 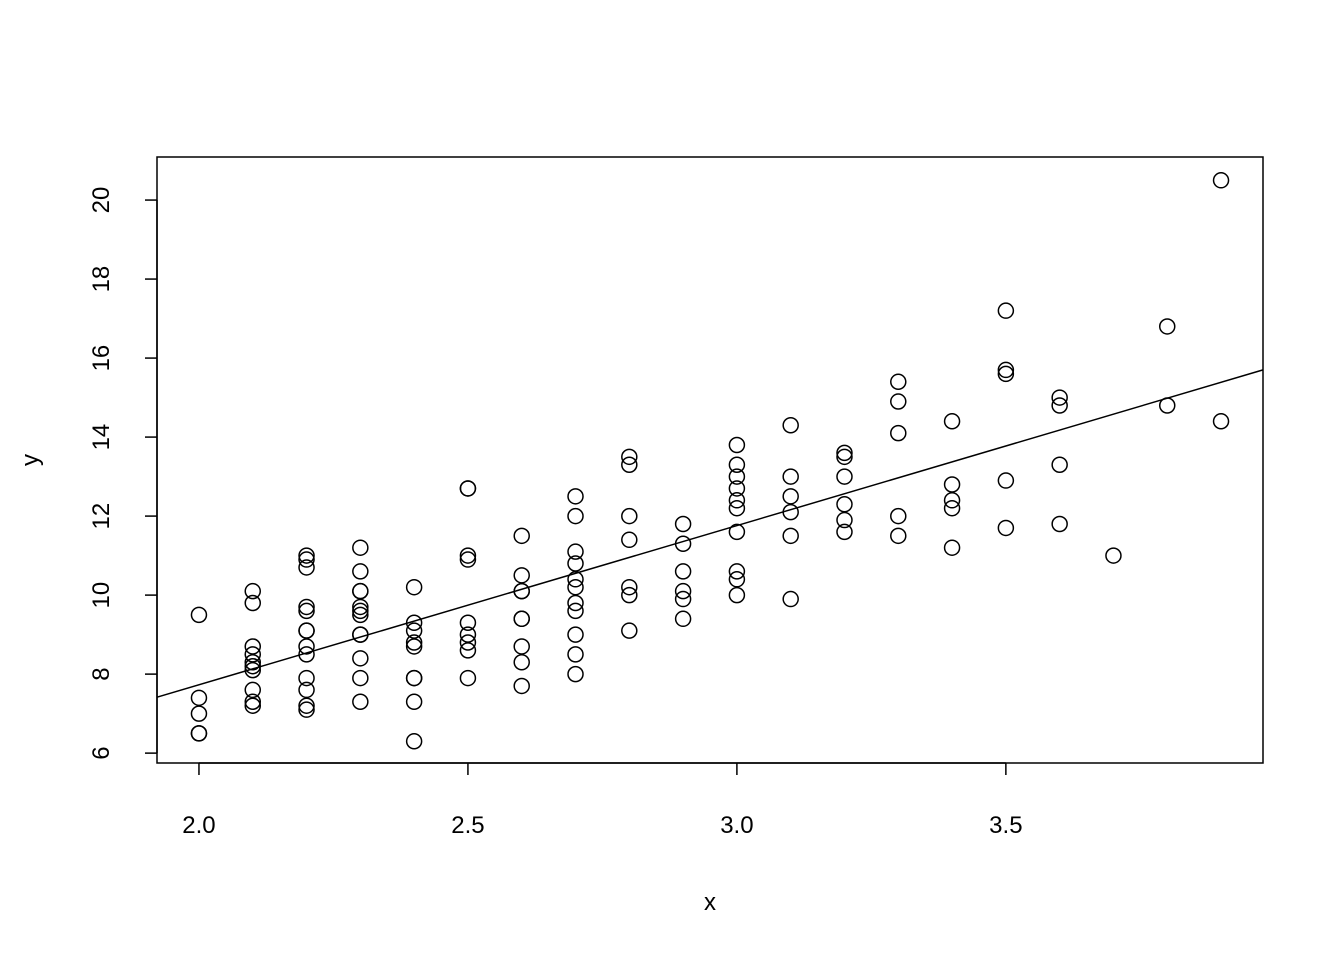 What do you see at coordinates (101, 595) in the screenshot?
I see `y-tick-label: 10` at bounding box center [101, 595].